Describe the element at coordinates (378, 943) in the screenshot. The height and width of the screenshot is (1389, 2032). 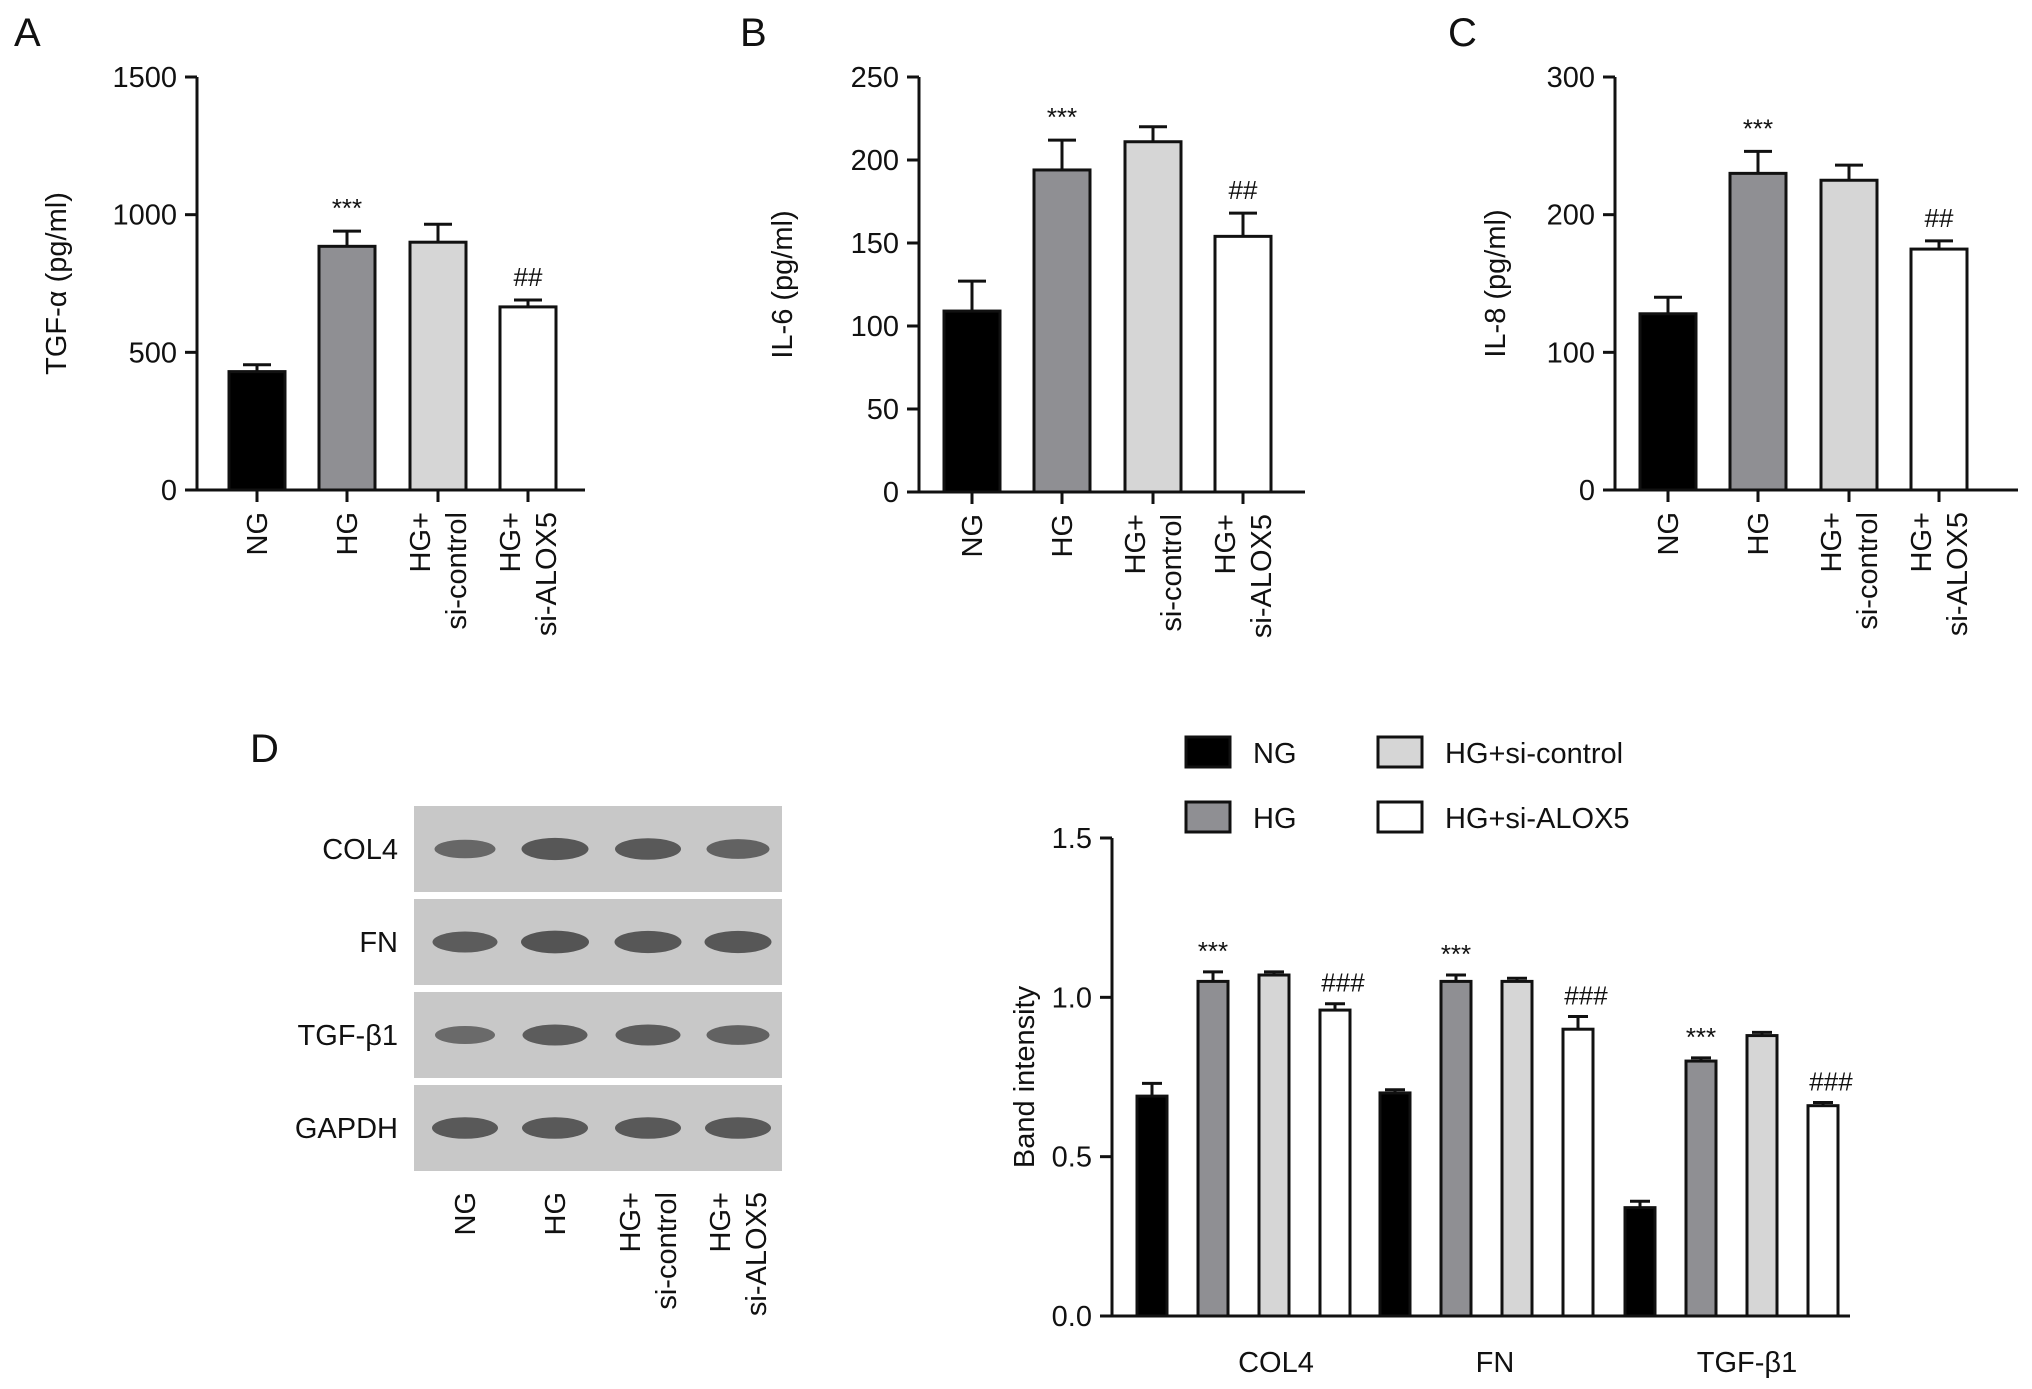
I see `blot-row-label: FN` at that location.